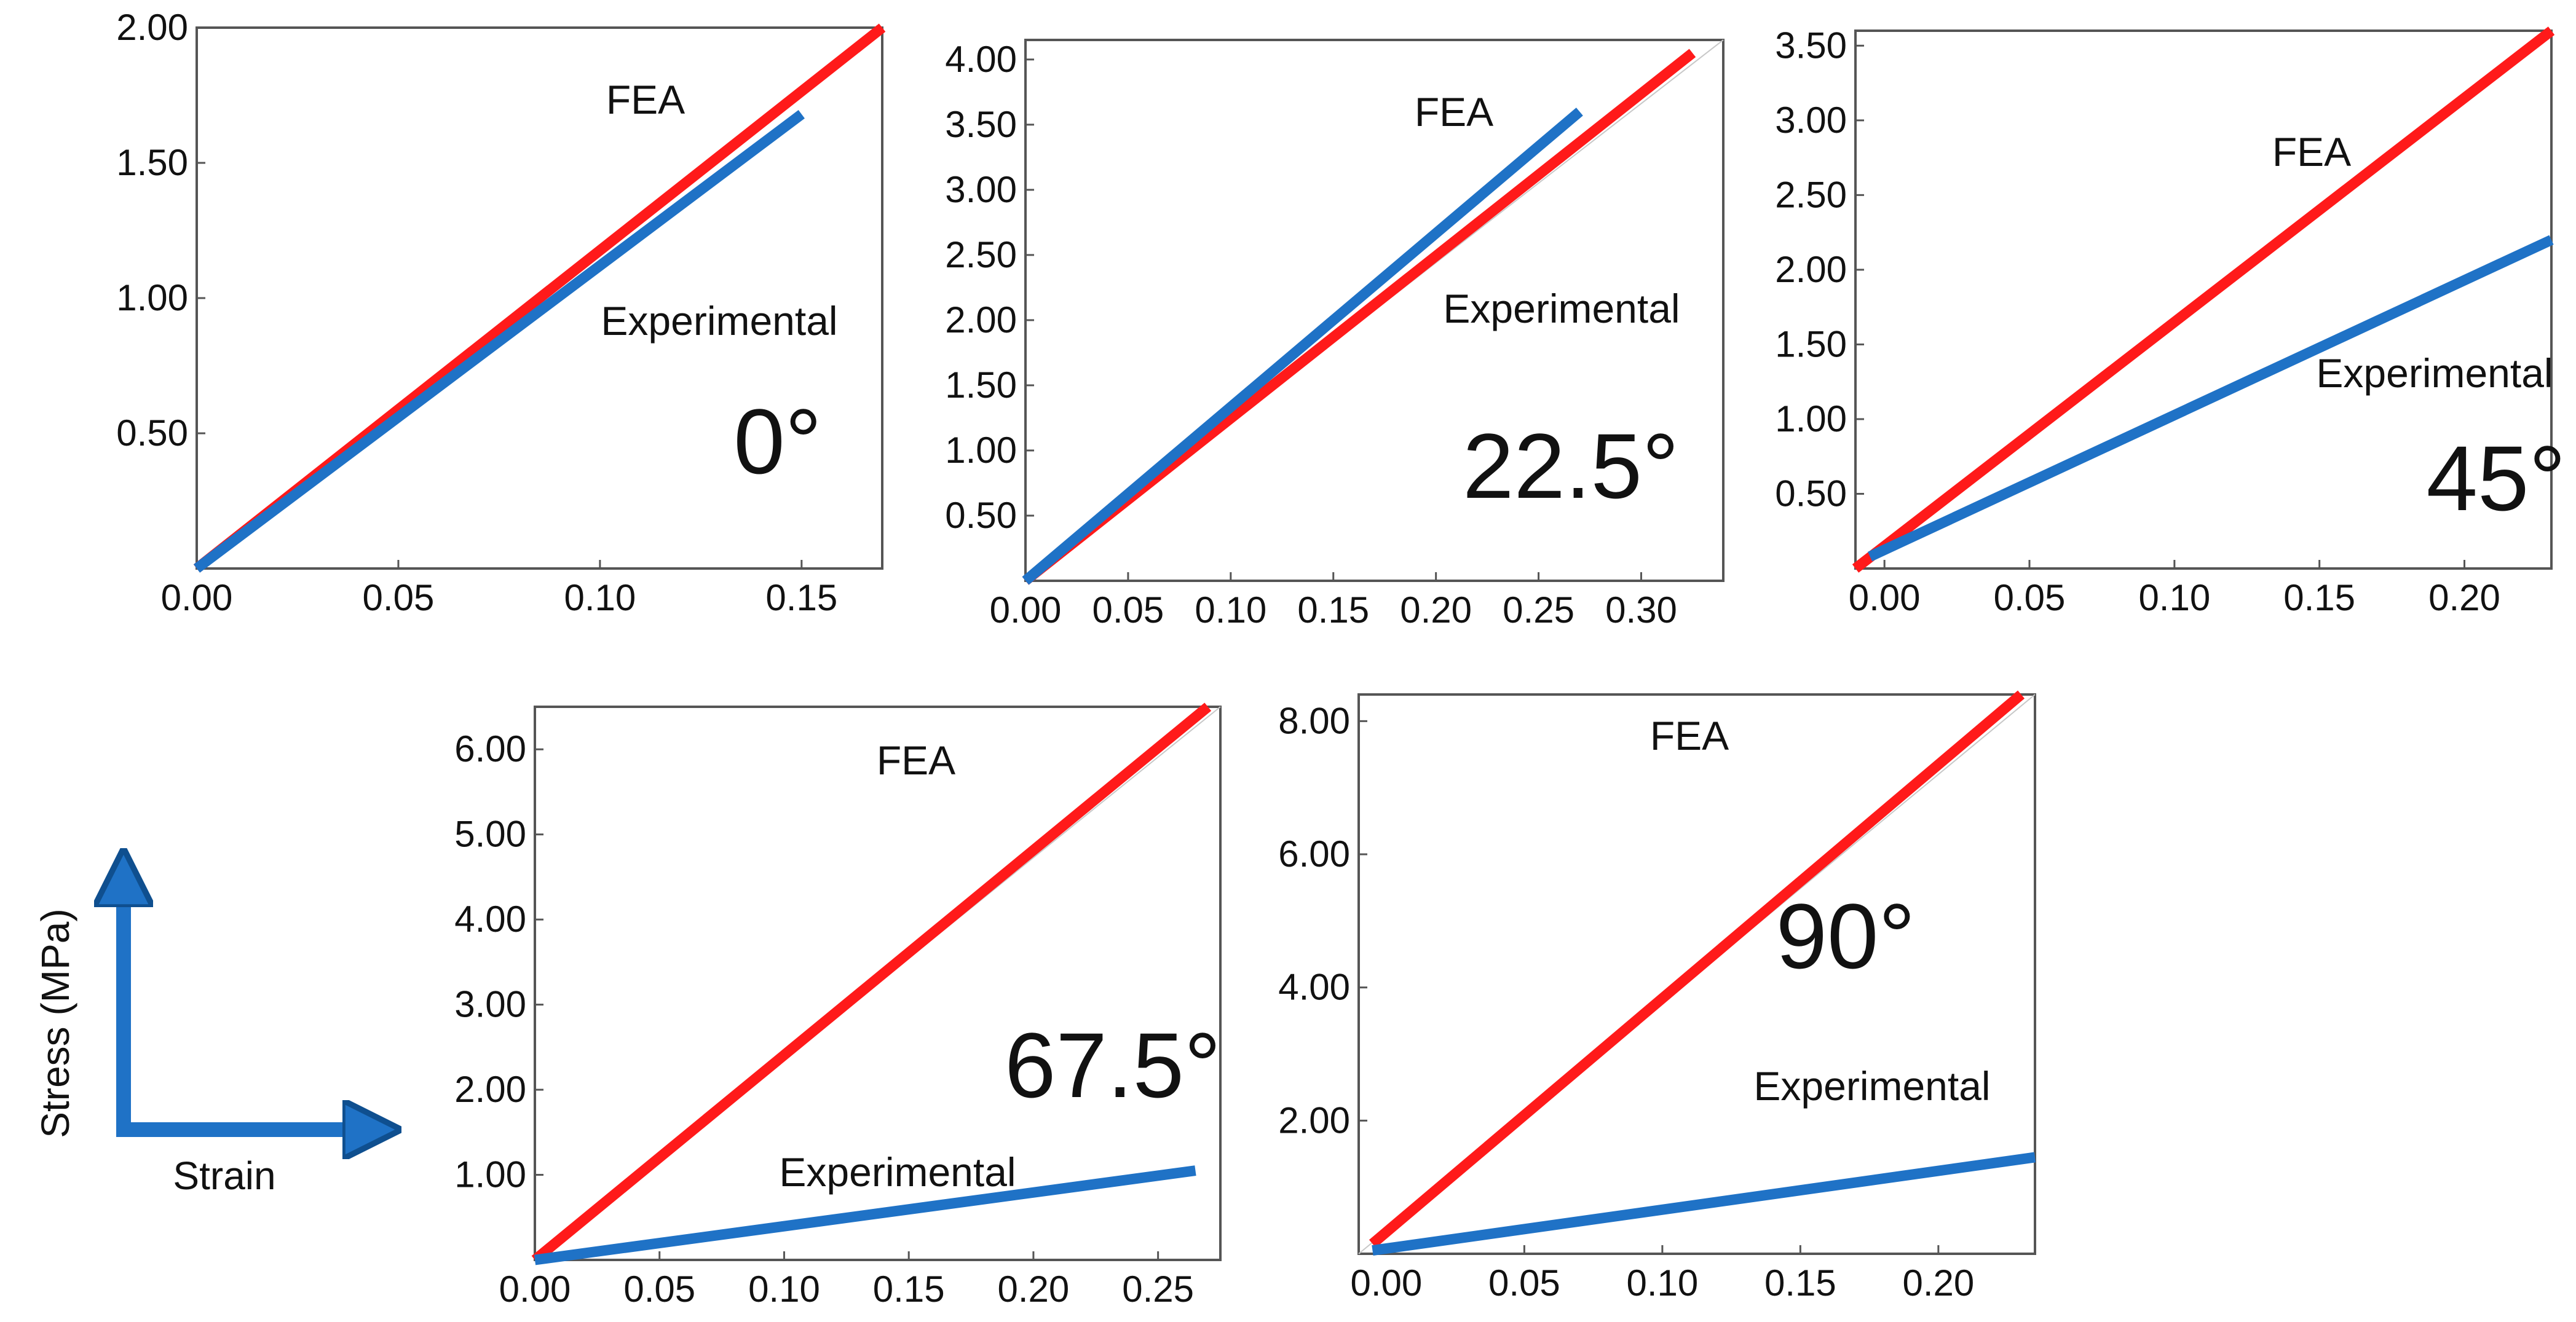 The image size is (2576, 1322). Describe the element at coordinates (1571, 465) in the screenshot. I see `angle-label: 22.5°` at that location.